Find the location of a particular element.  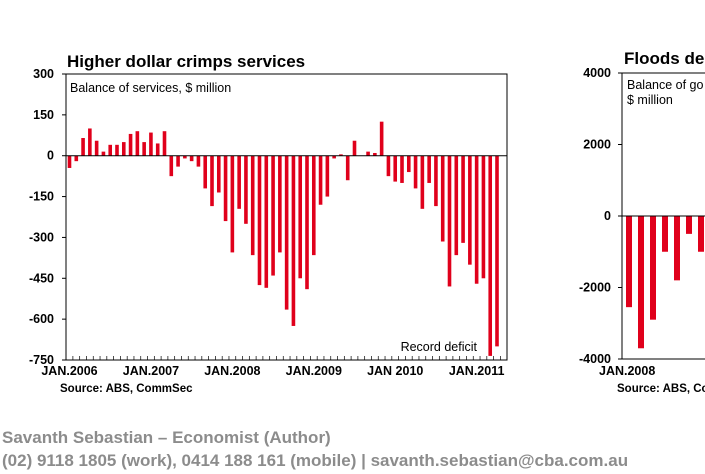

y-tick-label: -300 is located at coordinates (41, 237).